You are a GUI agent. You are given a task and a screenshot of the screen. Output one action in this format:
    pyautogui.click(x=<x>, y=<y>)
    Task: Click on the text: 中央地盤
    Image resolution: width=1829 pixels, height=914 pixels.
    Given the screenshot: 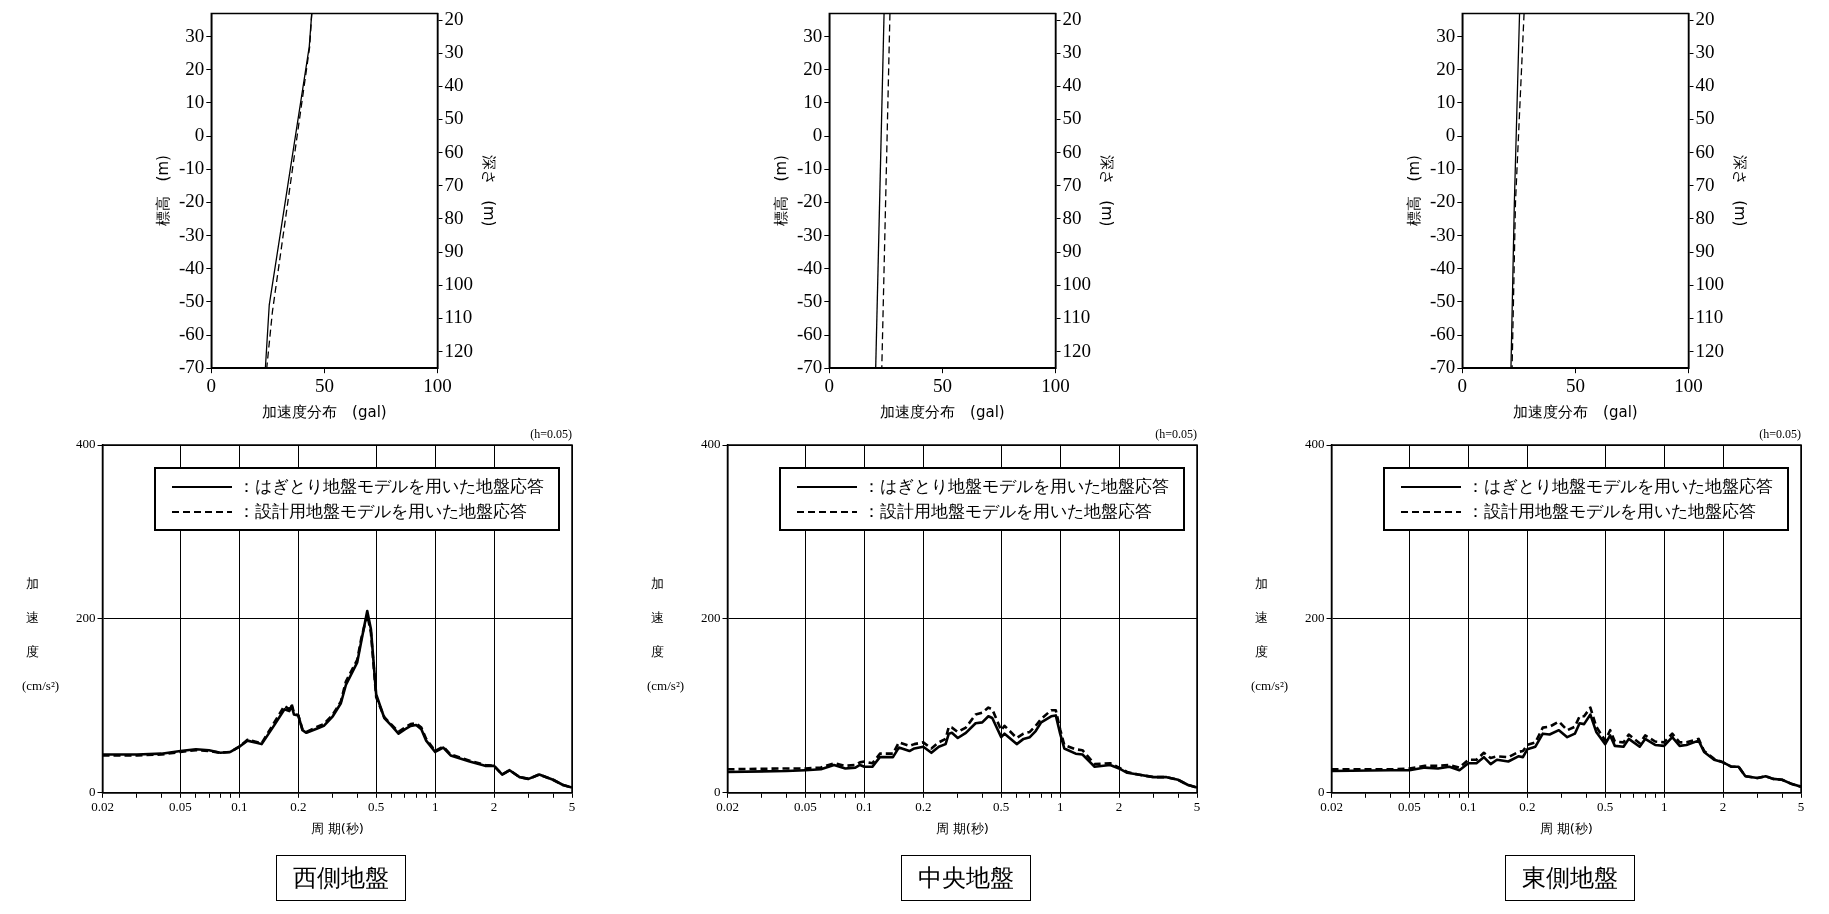 What is the action you would take?
    pyautogui.click(x=966, y=878)
    